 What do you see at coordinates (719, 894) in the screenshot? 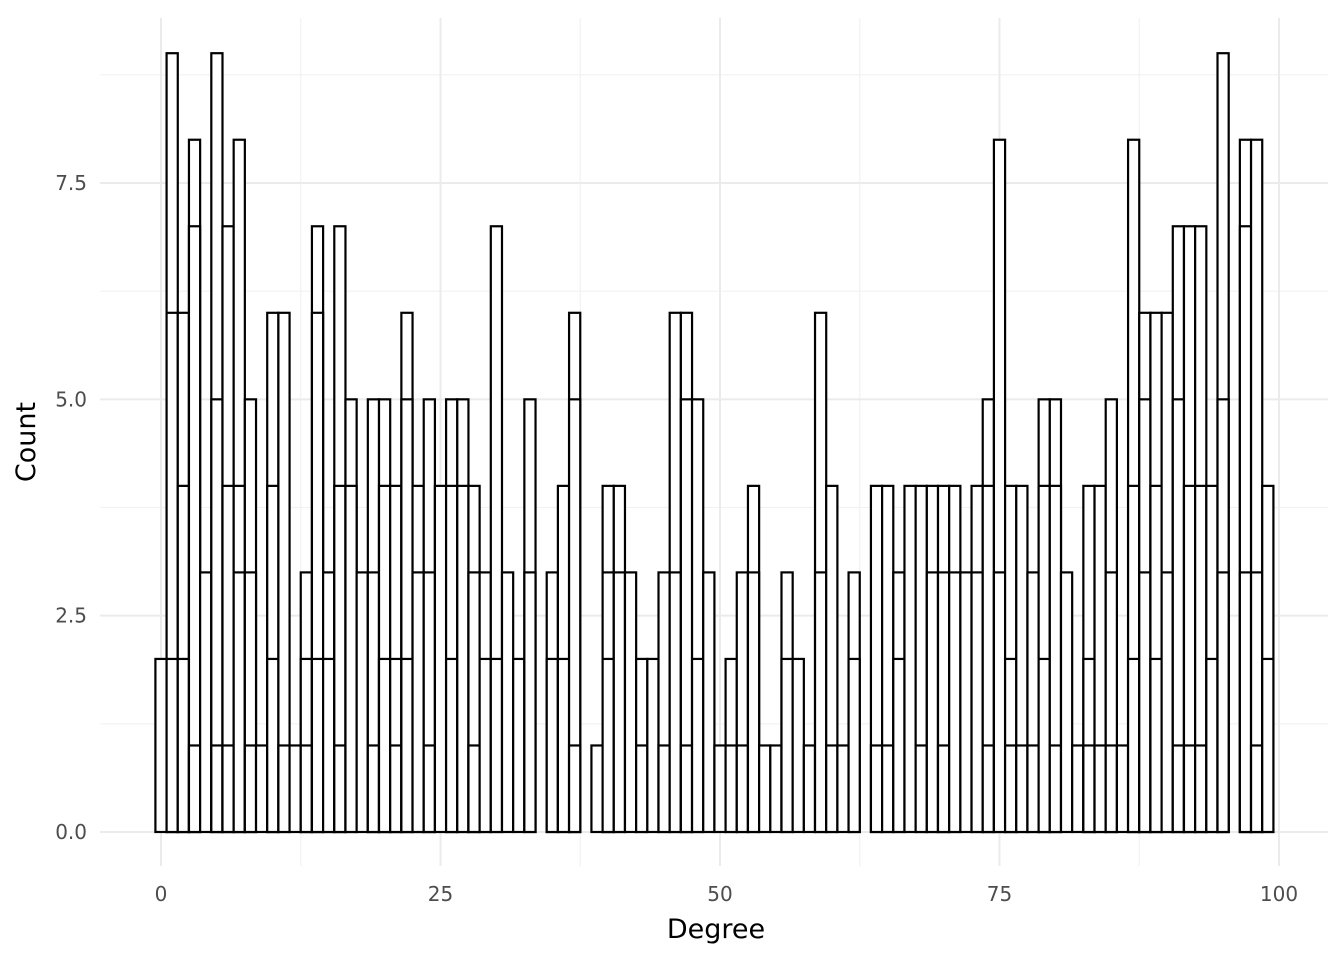
I see `x-tick-label: 50` at bounding box center [719, 894].